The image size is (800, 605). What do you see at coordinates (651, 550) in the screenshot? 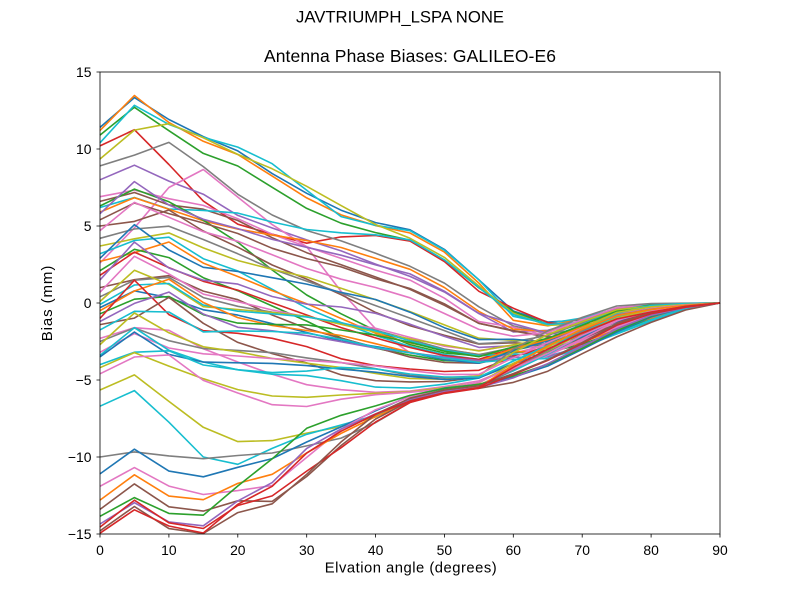
I see `svg-text: 80` at bounding box center [651, 550].